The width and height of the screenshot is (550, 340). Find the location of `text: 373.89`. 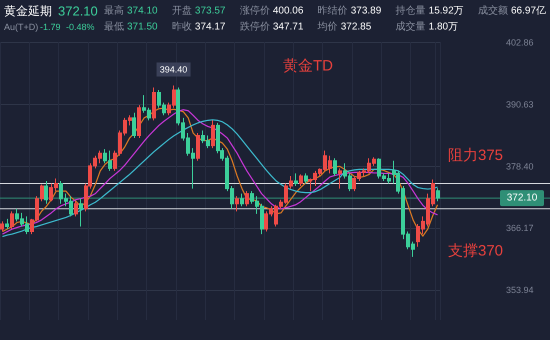

text: 373.89 is located at coordinates (366, 11).